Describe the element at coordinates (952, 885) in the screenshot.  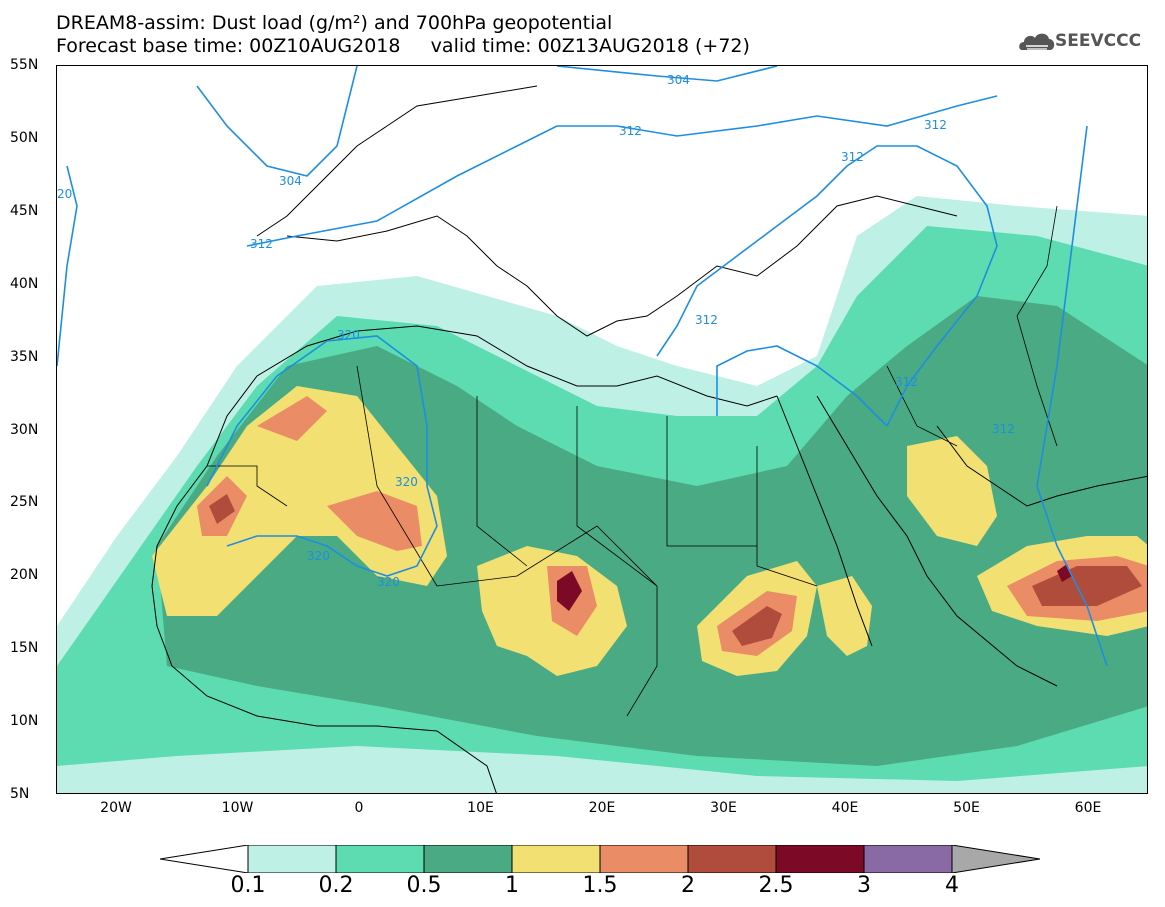
I see `colorbar-tick-label: 4` at that location.